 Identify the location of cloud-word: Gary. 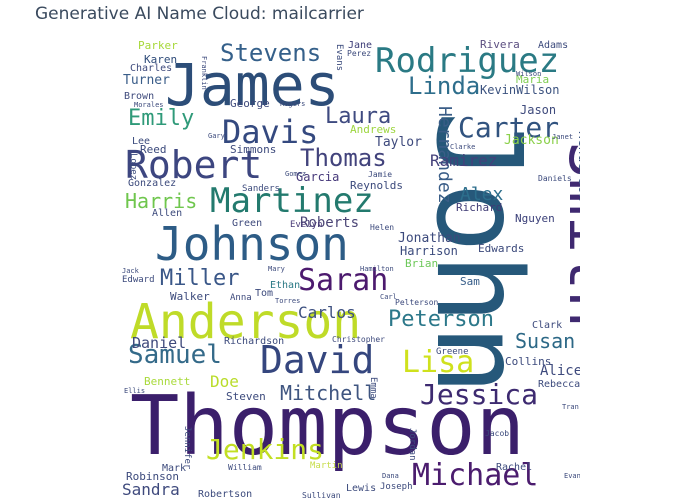
(216, 136).